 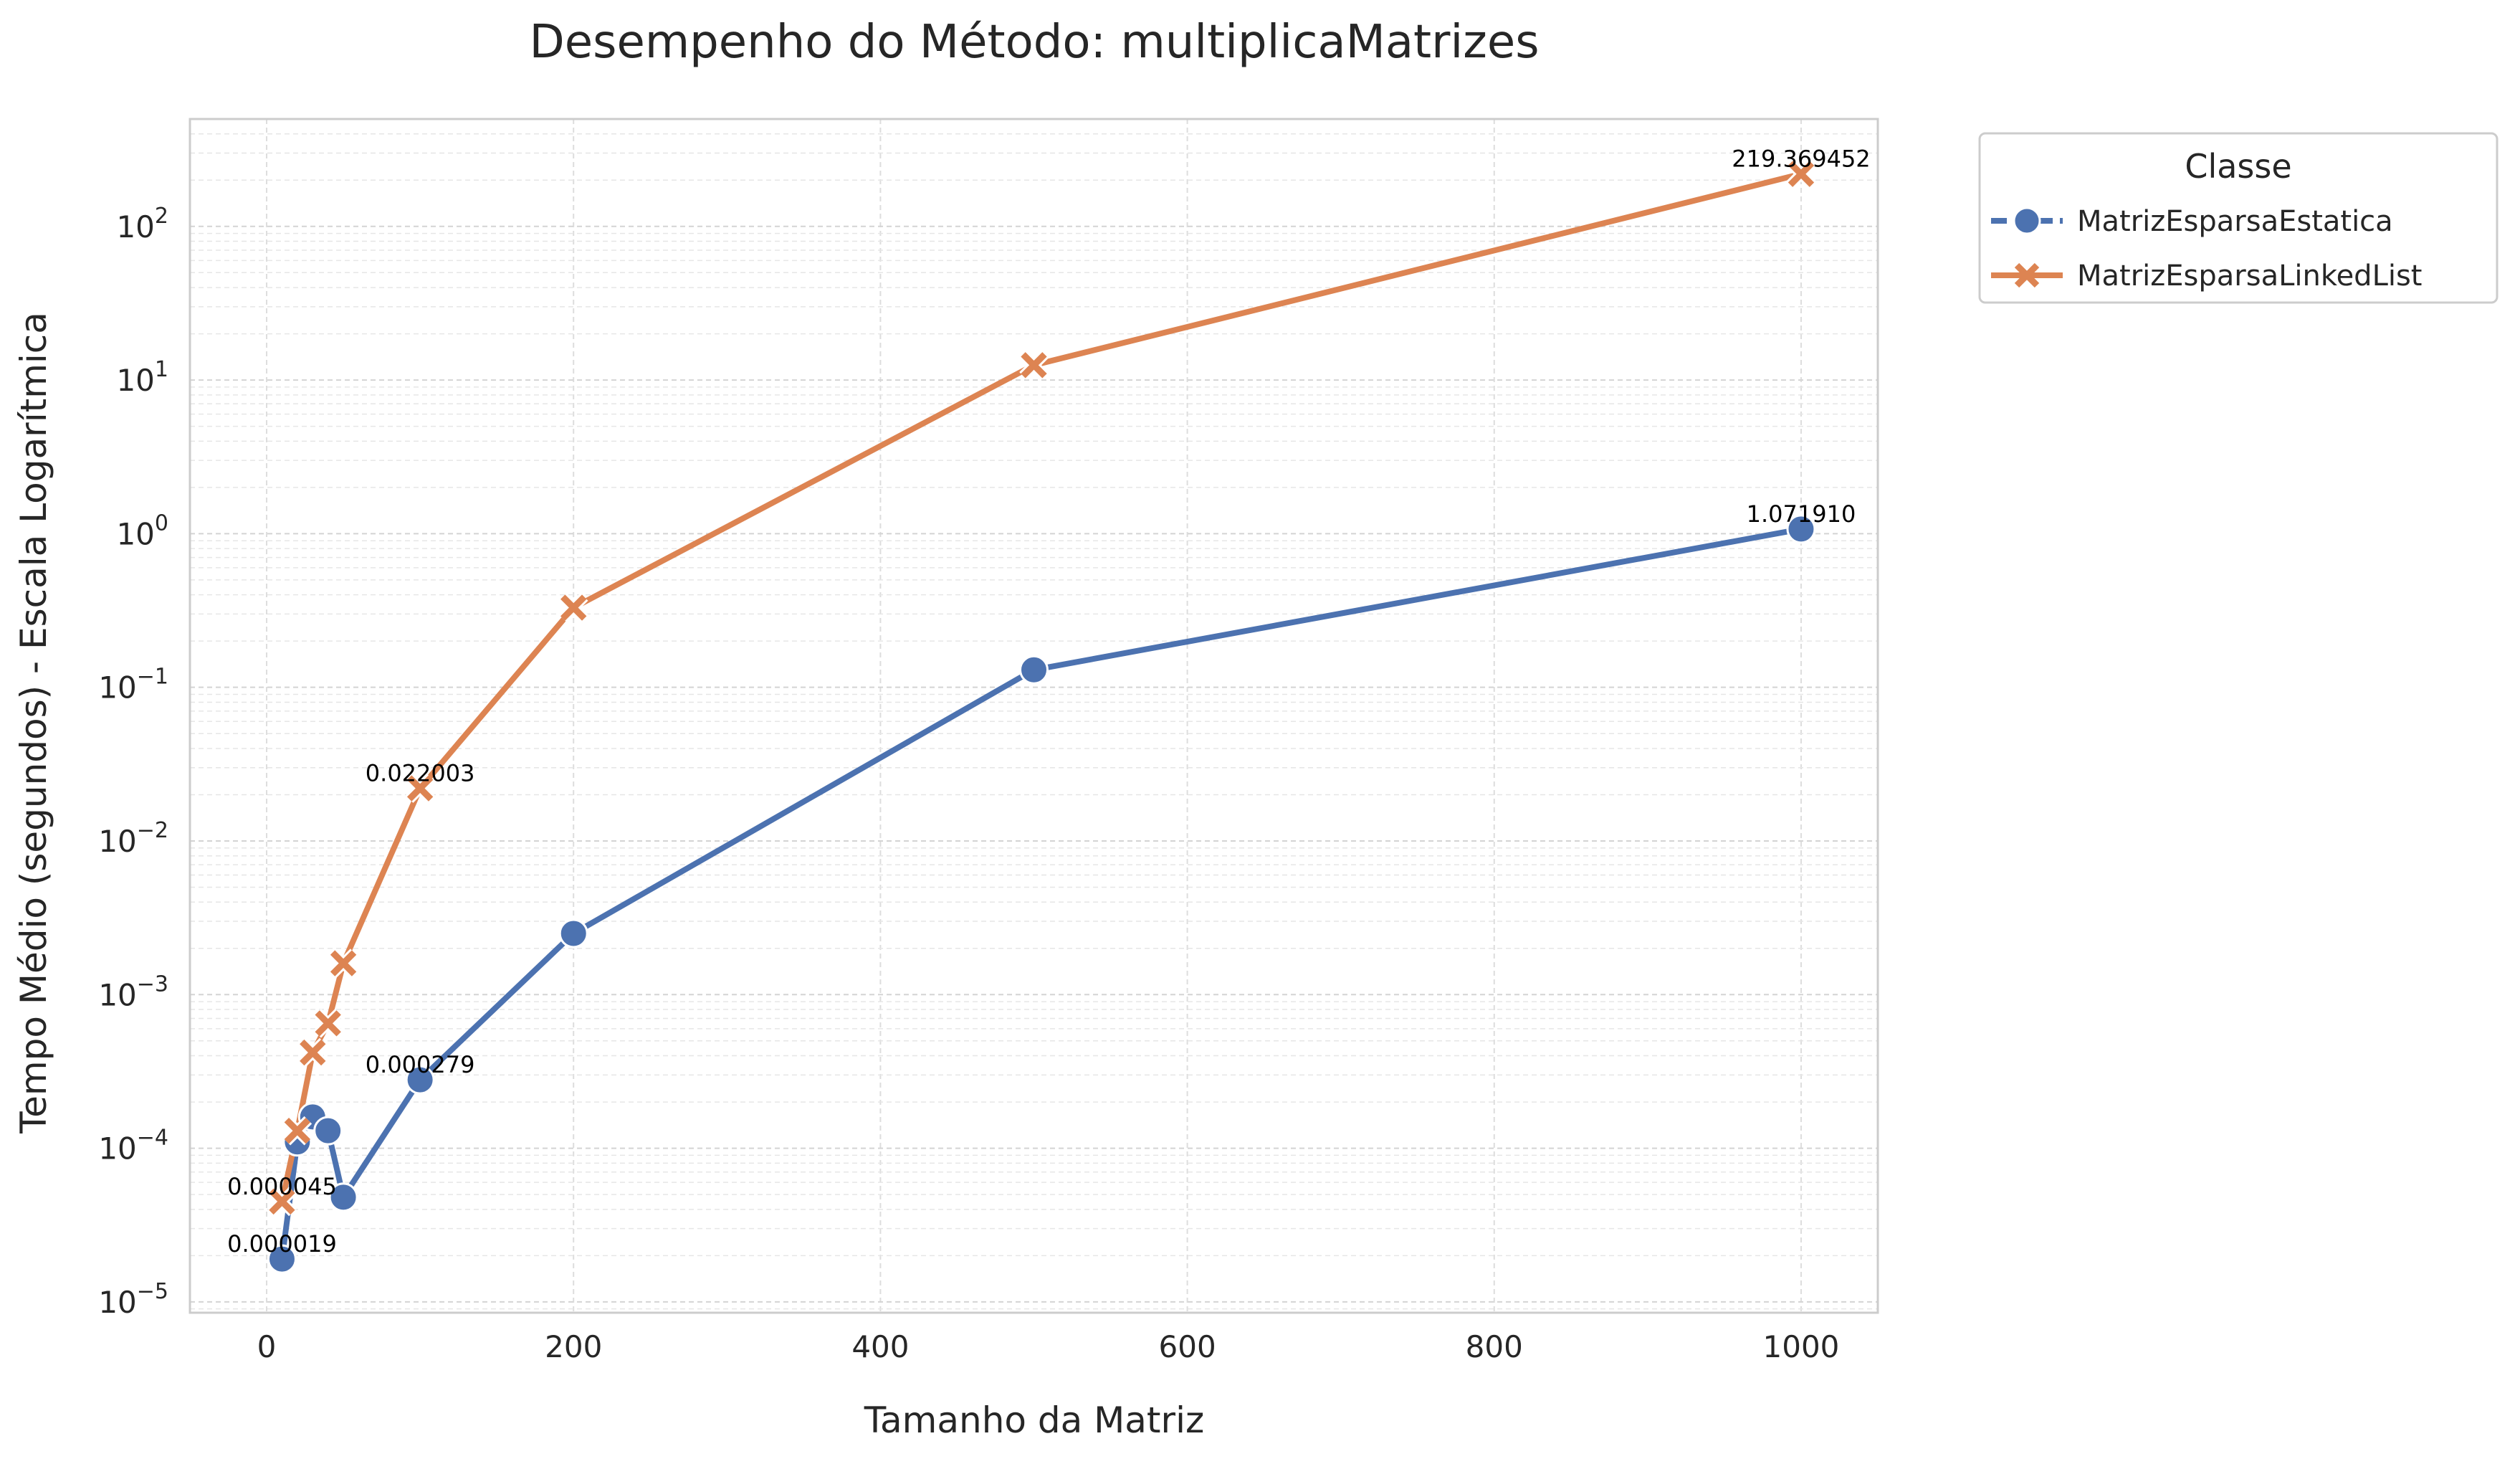 What do you see at coordinates (267, 1347) in the screenshot?
I see `x-tick-label: 0` at bounding box center [267, 1347].